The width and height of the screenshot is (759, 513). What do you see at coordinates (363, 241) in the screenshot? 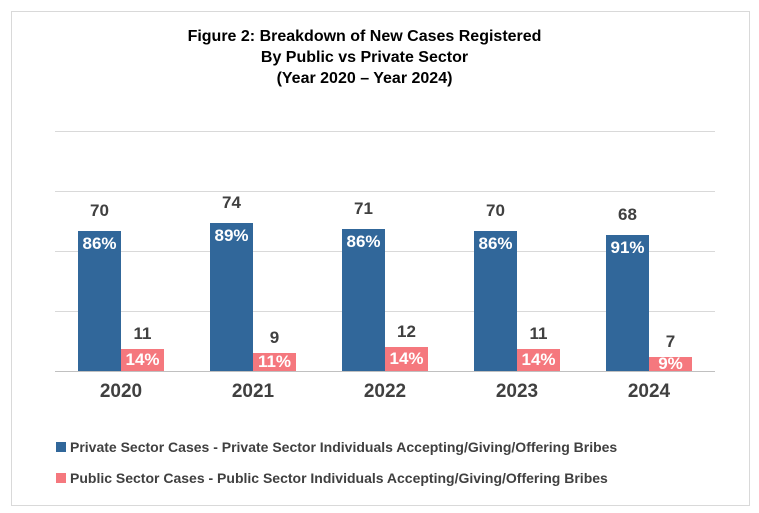
I see `bar-percent-label-private-2022: 86%` at bounding box center [363, 241].